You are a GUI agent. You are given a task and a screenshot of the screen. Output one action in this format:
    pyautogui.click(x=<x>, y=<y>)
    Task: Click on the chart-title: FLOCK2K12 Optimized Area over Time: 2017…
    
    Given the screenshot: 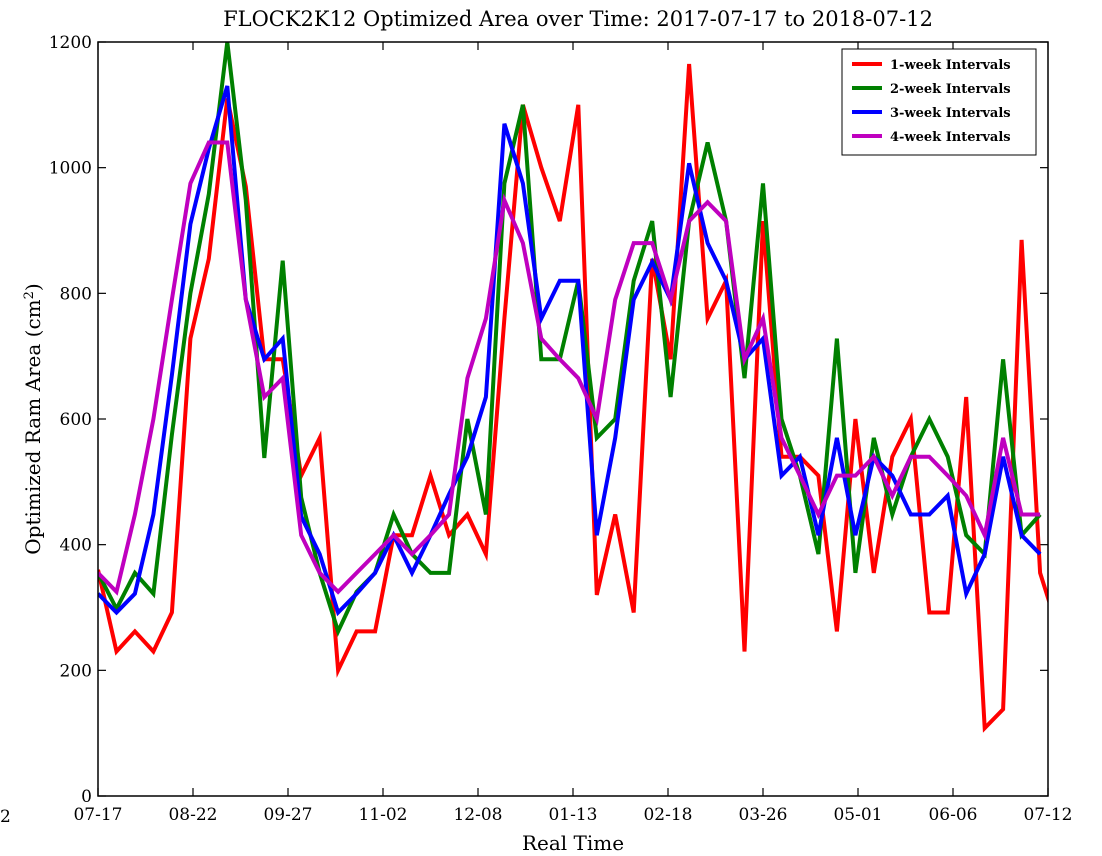 What is the action you would take?
    pyautogui.click(x=578, y=19)
    